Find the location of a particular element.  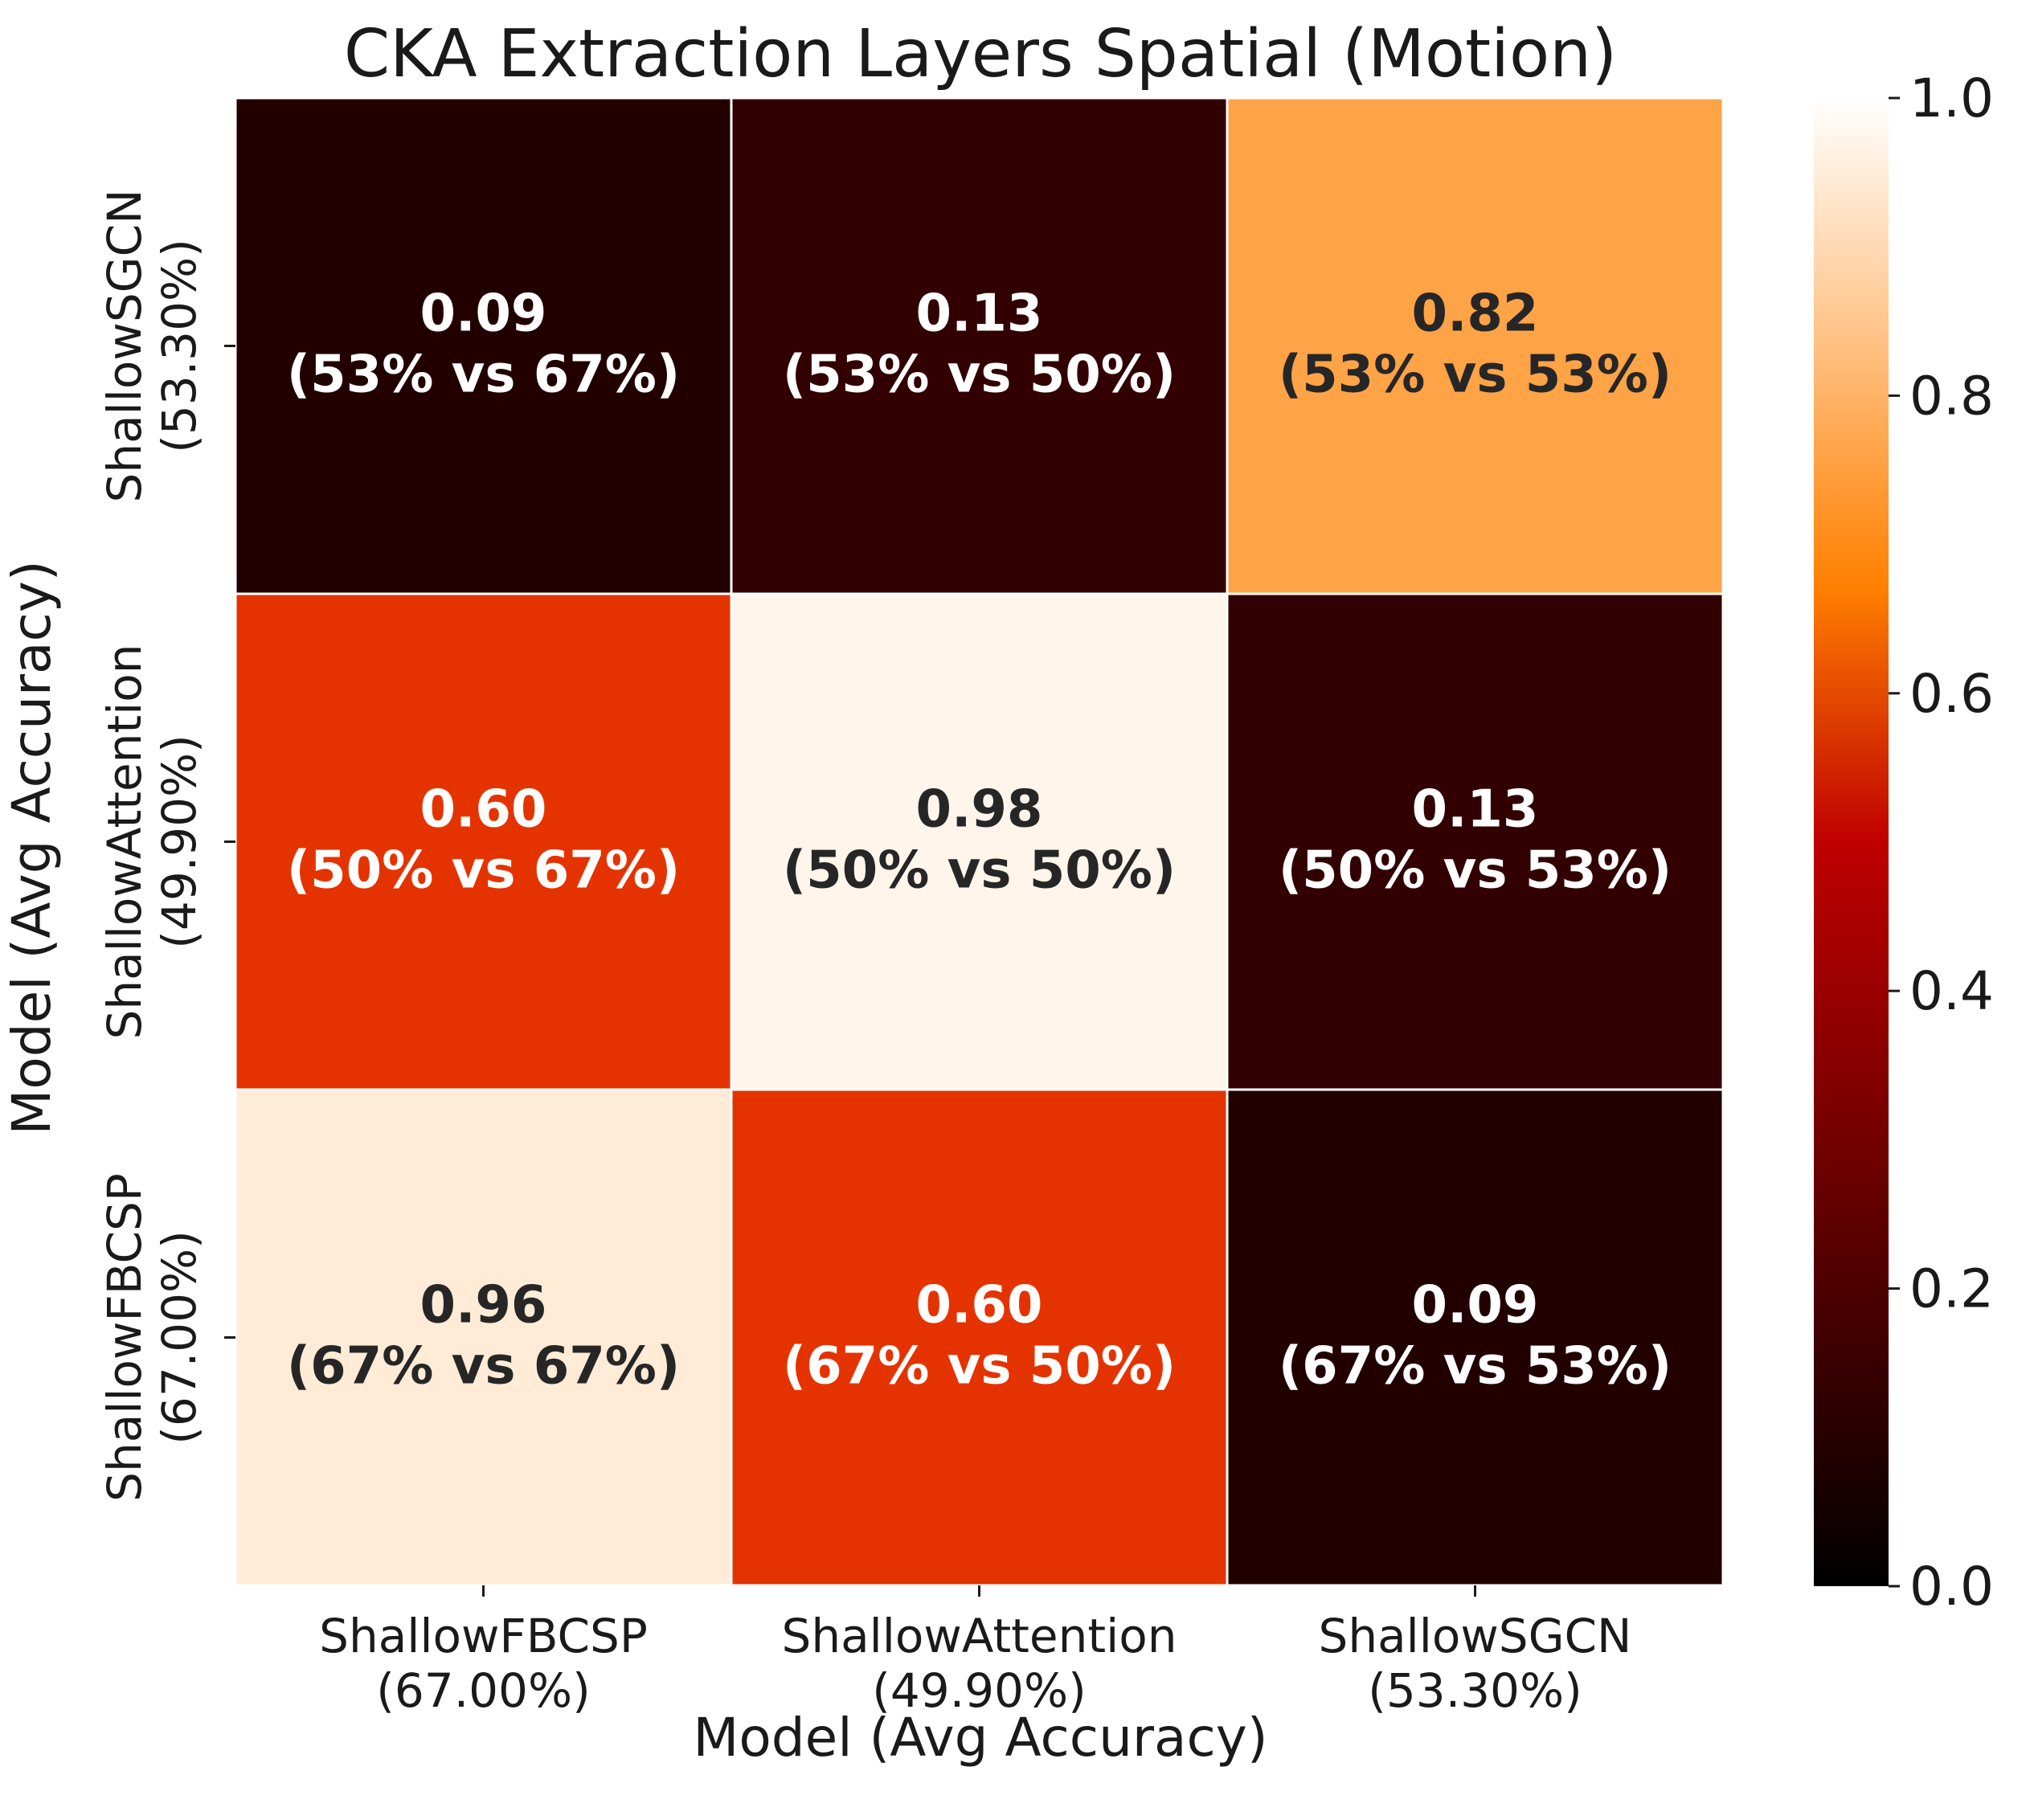

cell-annotation-r0-c1: (53% vs 50%) is located at coordinates (979, 375).